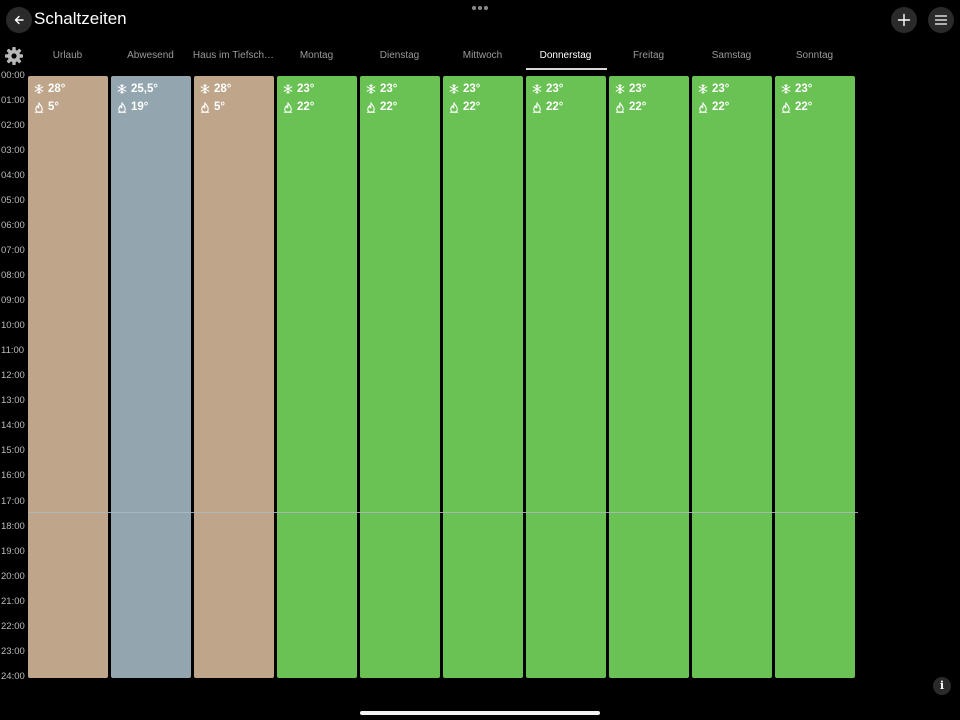 The height and width of the screenshot is (720, 960). I want to click on schedule-block-abwesend: 25,5° 19°, so click(151, 377).